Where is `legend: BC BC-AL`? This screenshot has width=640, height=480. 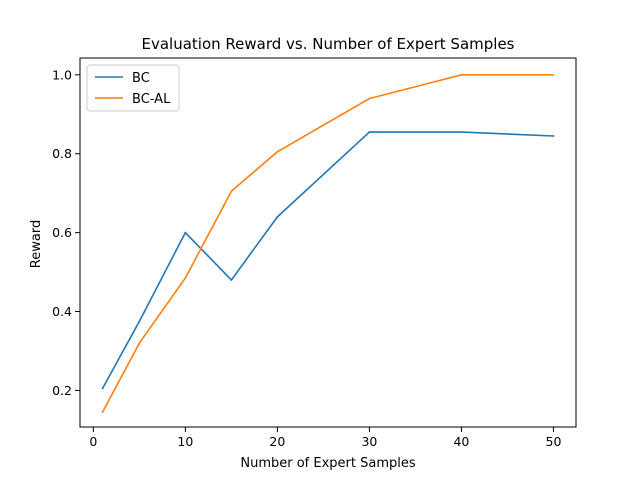
legend: BC BC-AL is located at coordinates (133, 88).